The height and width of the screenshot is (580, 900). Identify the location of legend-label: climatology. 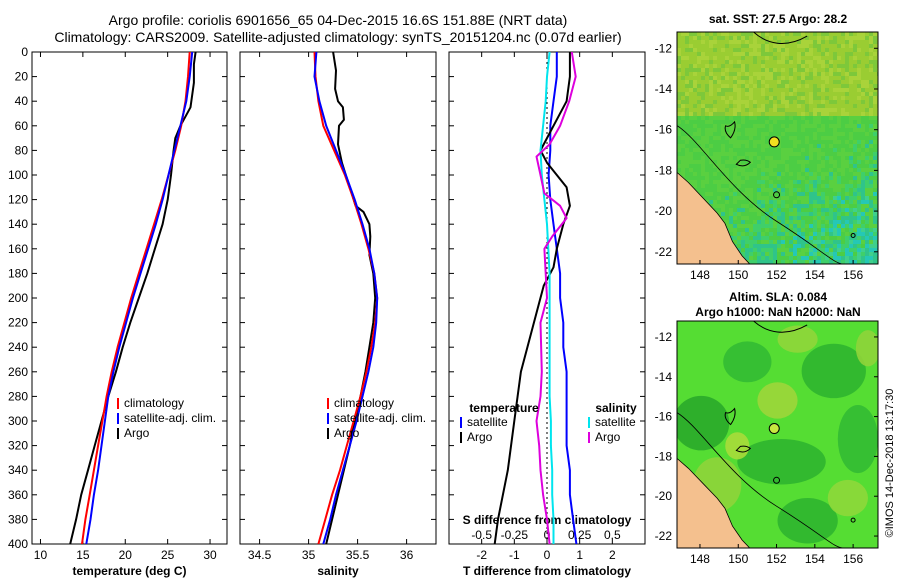
(364, 403).